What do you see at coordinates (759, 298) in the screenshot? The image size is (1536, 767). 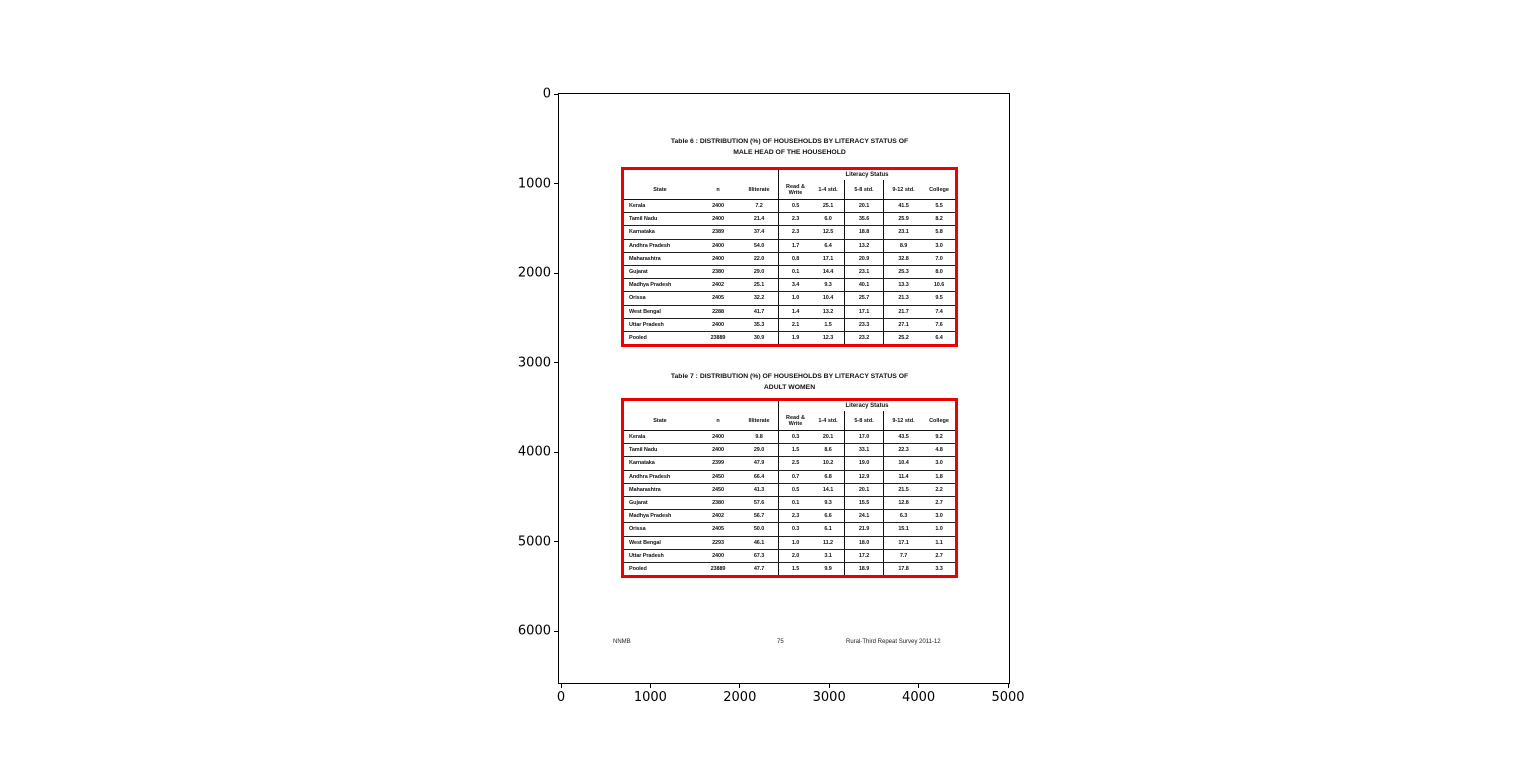 I see `value-cell: 32.2` at bounding box center [759, 298].